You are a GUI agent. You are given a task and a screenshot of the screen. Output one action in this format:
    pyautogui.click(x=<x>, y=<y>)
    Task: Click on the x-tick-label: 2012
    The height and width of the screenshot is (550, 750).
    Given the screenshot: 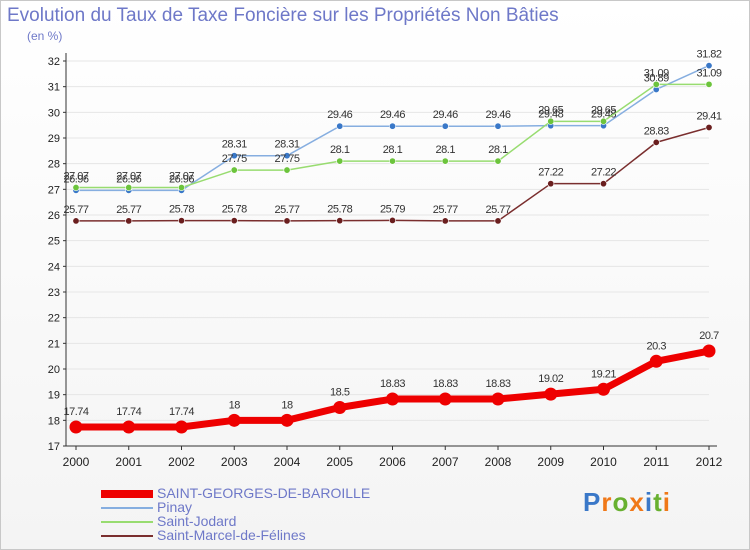 What is the action you would take?
    pyautogui.click(x=709, y=462)
    